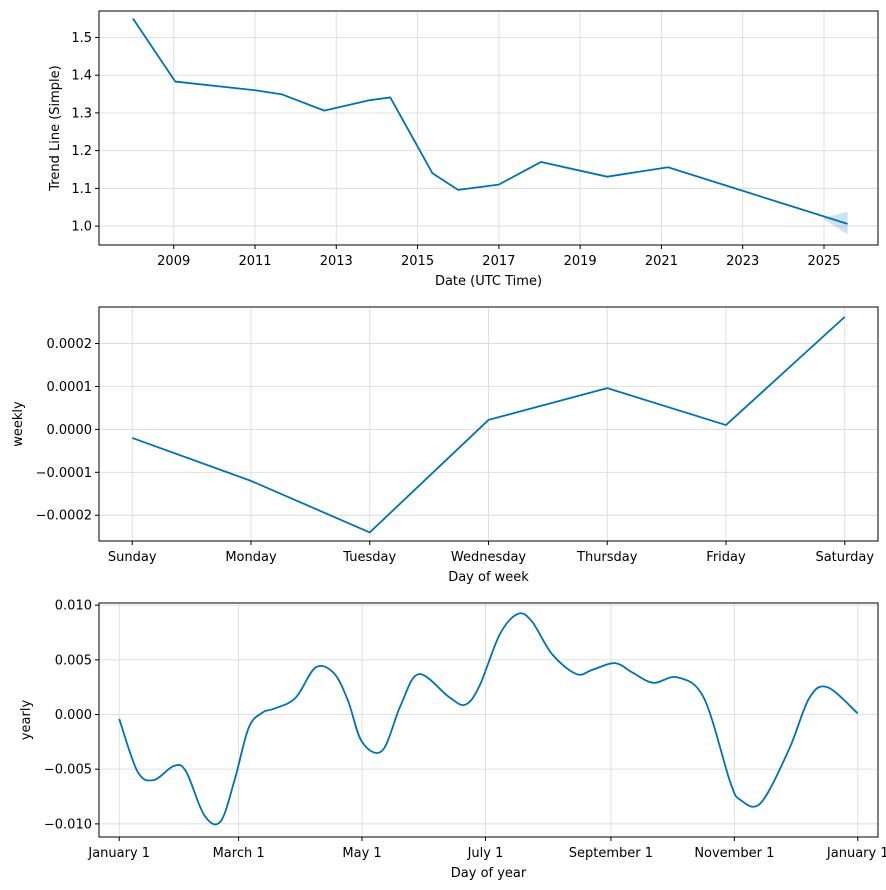 This screenshot has height=890, width=886. I want to click on y-tick-label: −0.010, so click(68, 824).